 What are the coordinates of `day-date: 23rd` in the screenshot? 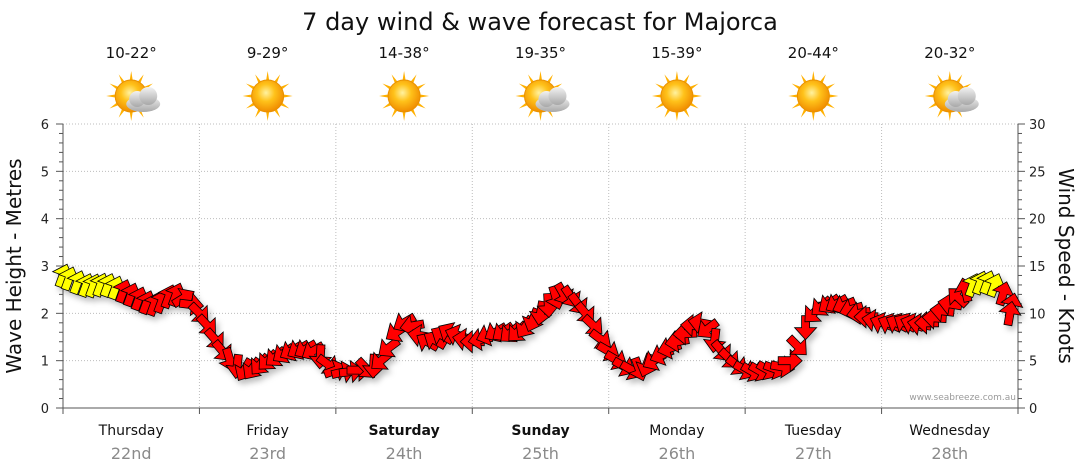 It's located at (267, 453).